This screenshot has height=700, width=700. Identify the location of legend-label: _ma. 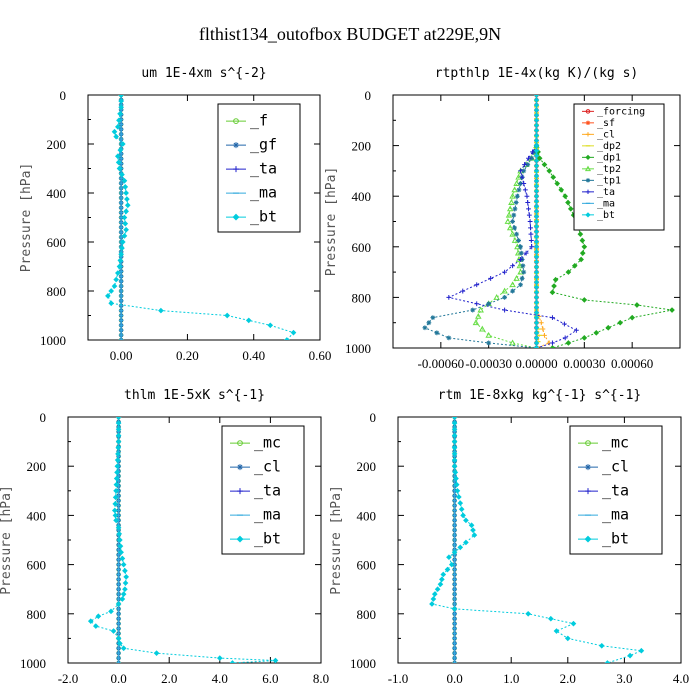
(267, 515).